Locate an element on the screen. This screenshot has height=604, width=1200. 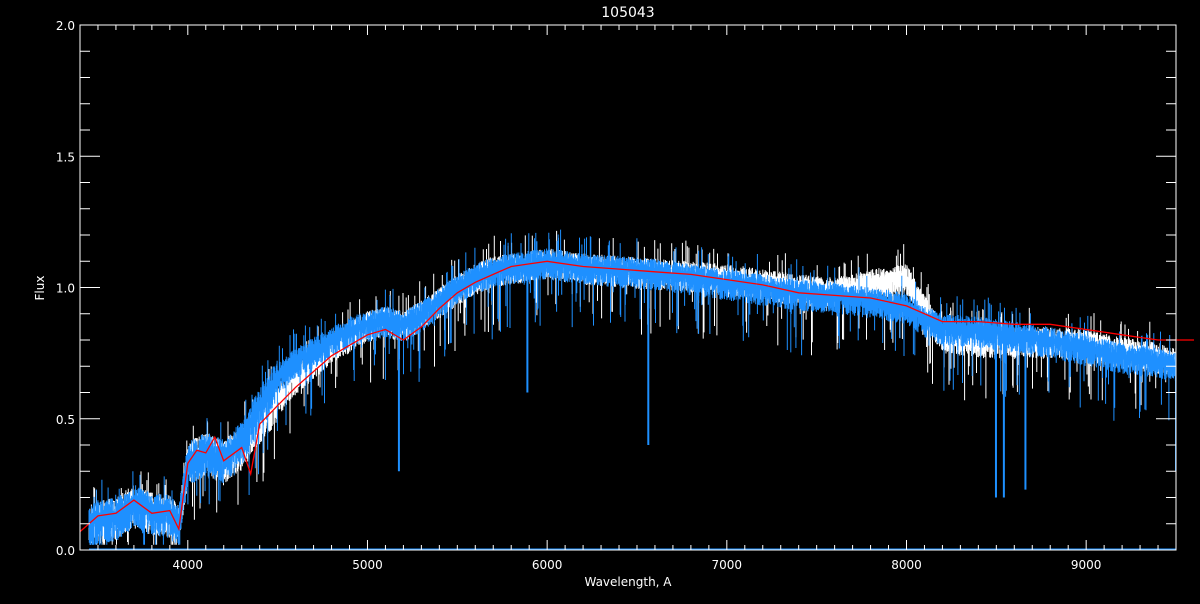
x-axis-label: Wavelength, A is located at coordinates (628, 582).